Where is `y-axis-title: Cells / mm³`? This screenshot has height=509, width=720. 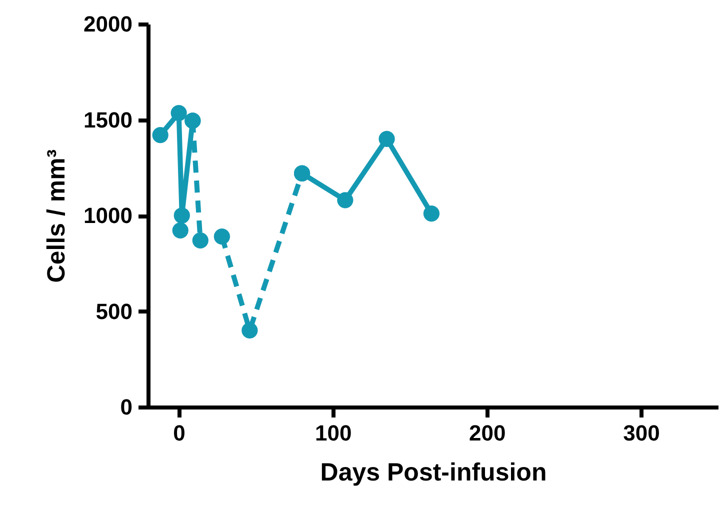 y-axis-title: Cells / mm³ is located at coordinates (56, 216).